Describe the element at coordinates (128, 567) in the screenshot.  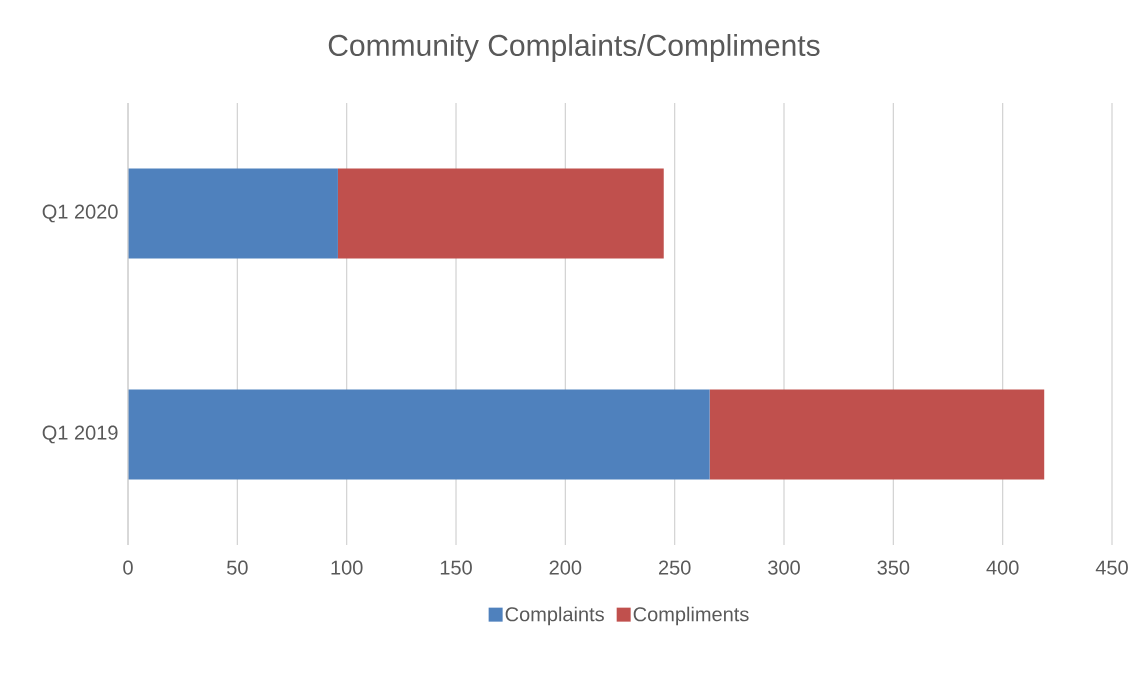
I see `x-tick-label: 0` at that location.